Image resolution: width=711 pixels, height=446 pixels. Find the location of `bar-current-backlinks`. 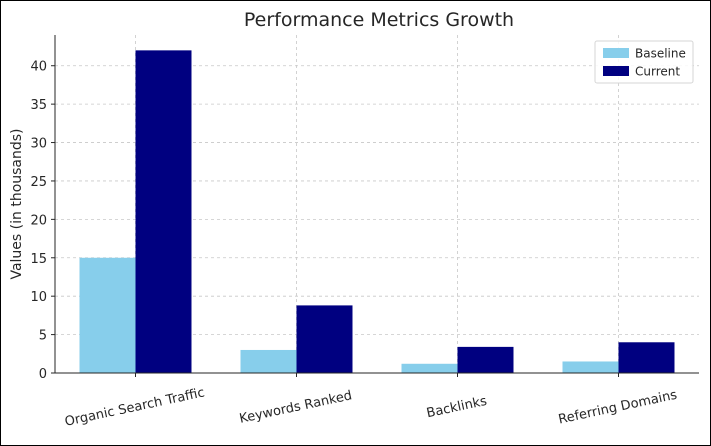

bar-current-backlinks is located at coordinates (485, 359).